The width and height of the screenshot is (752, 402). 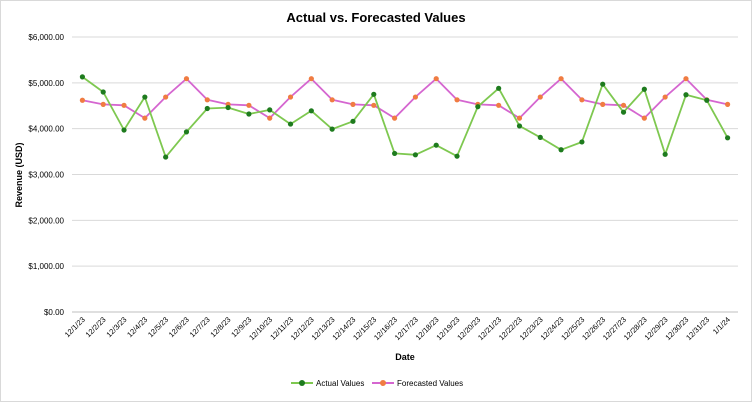 I want to click on x-tick-label: 12/31/23, so click(x=697, y=328).